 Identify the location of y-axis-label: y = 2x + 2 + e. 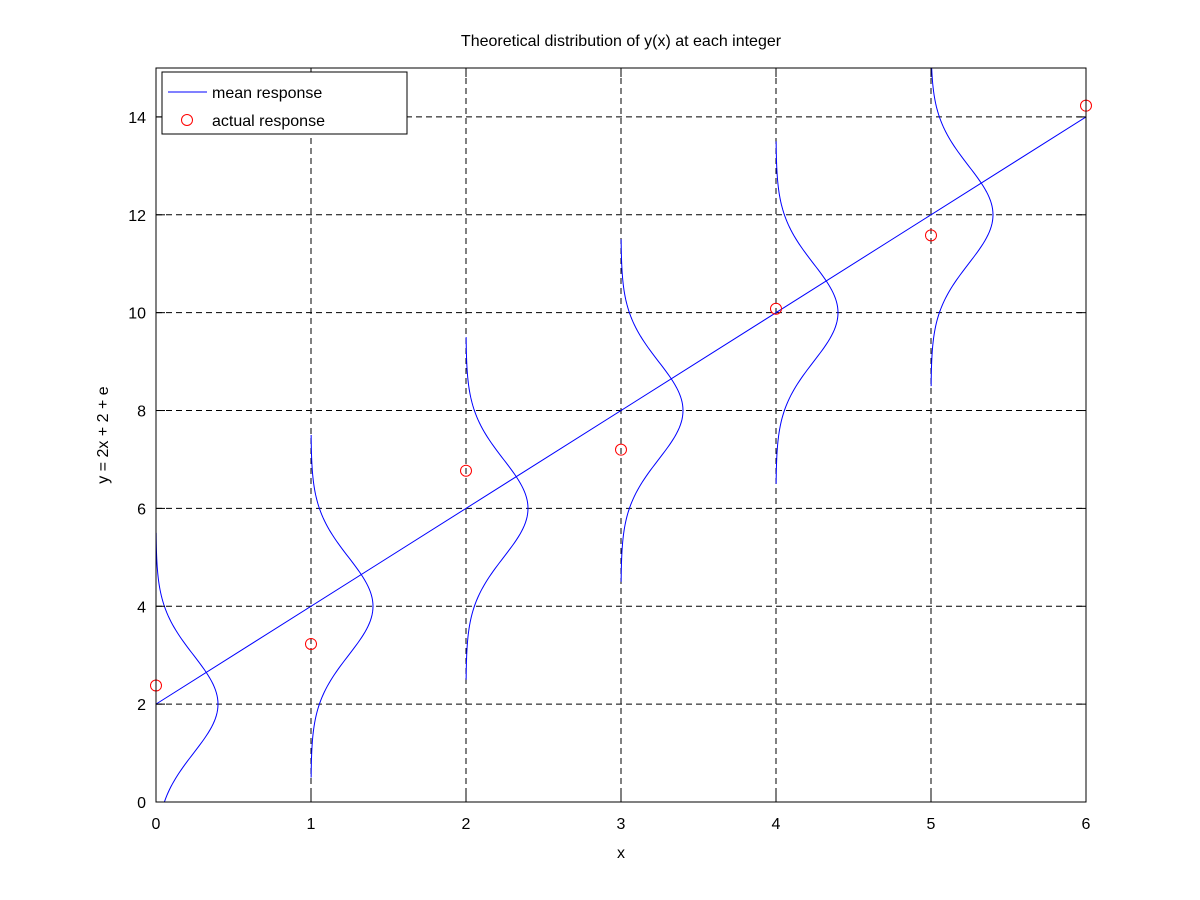
(103, 435).